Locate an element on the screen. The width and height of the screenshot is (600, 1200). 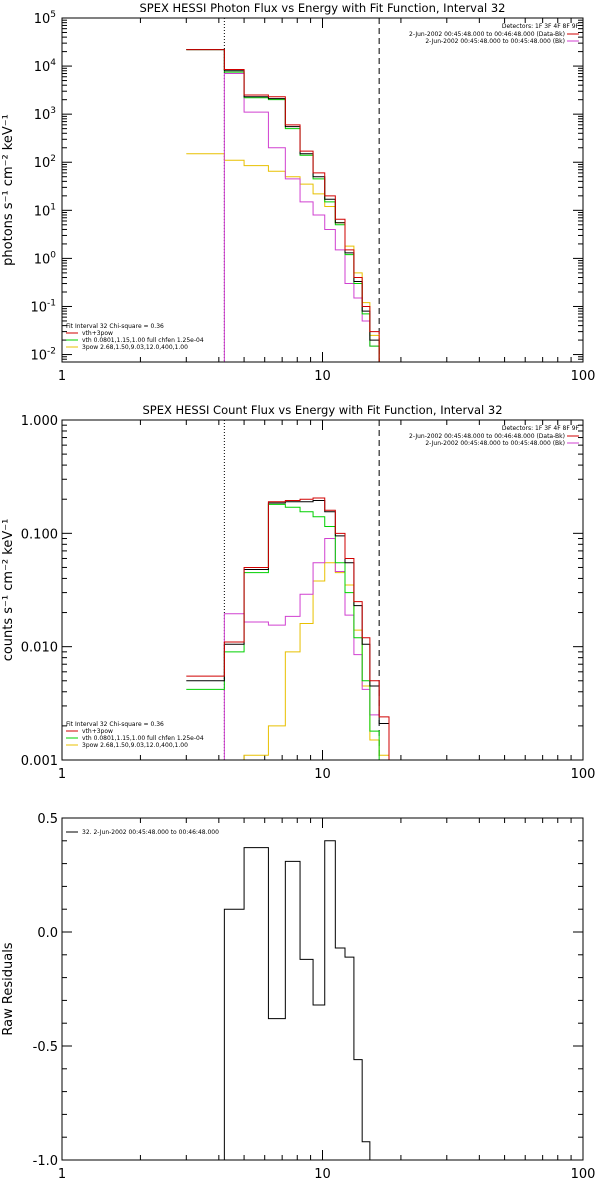
y-tick-exponent: 2 is located at coordinates (53, 159).